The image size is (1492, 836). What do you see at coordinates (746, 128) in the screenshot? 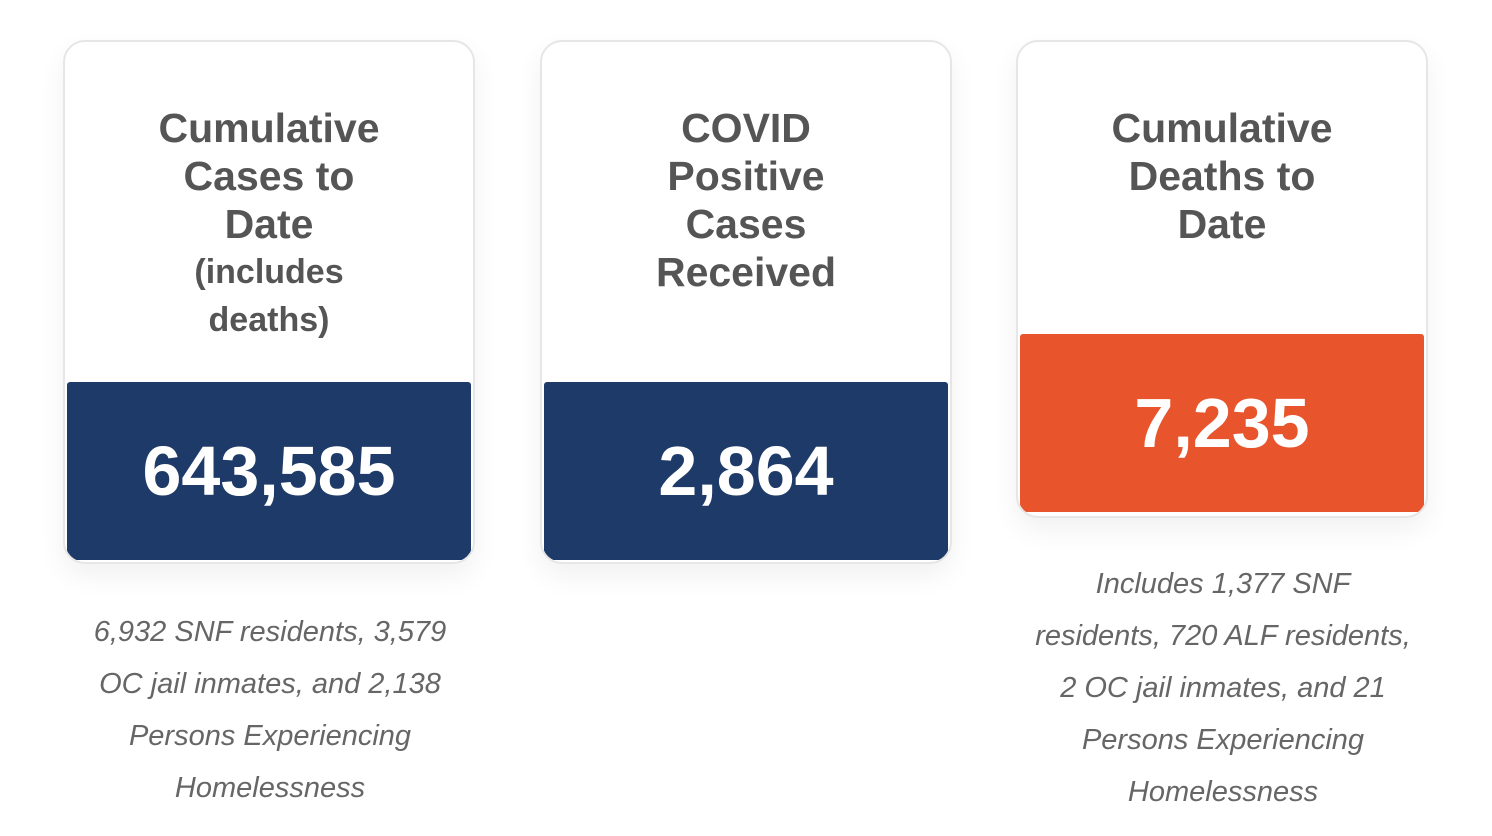
I see `title-line: COVID` at bounding box center [746, 128].